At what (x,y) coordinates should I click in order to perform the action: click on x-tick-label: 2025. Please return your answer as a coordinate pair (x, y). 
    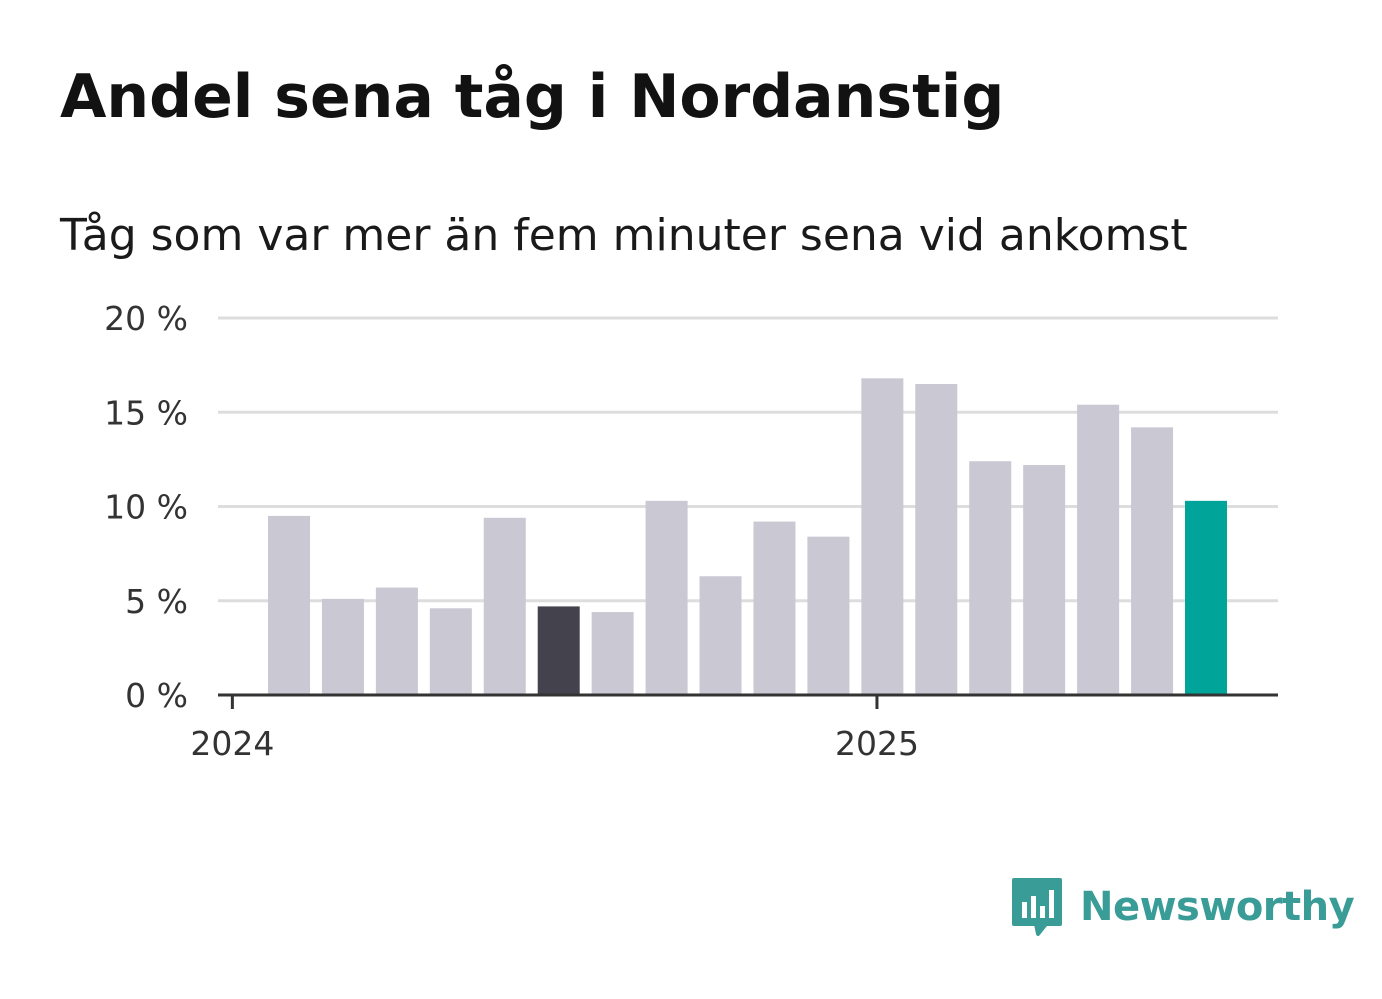
    Looking at the image, I should click on (877, 743).